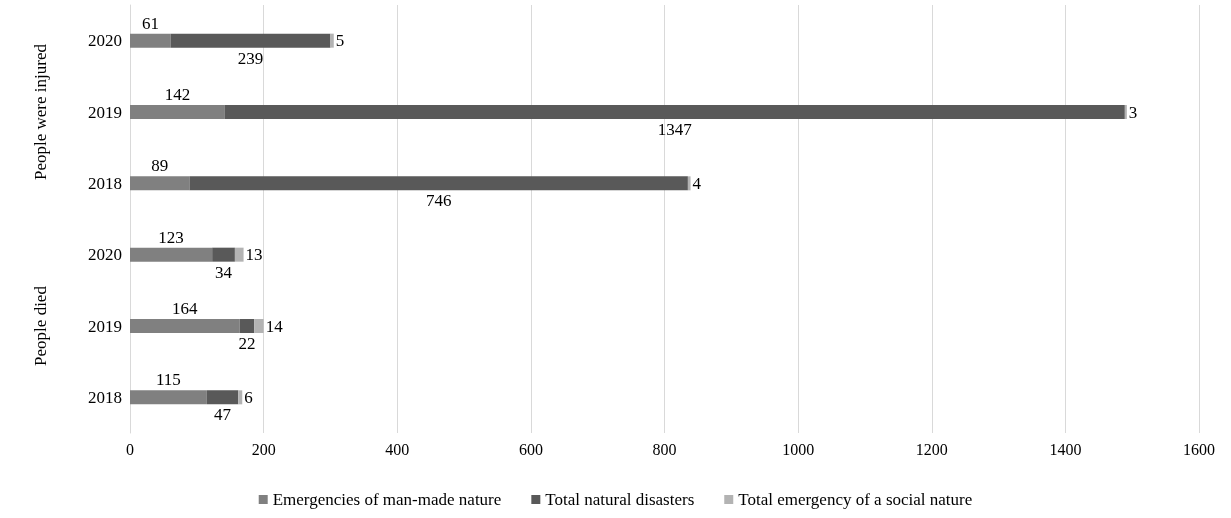  What do you see at coordinates (931, 449) in the screenshot?
I see `x-tick-label: 1200` at bounding box center [931, 449].